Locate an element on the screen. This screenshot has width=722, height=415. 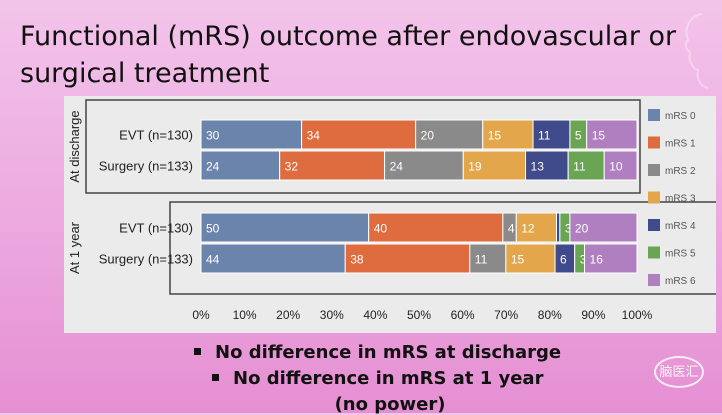
legend-label: mRS 5 is located at coordinates (680, 254).